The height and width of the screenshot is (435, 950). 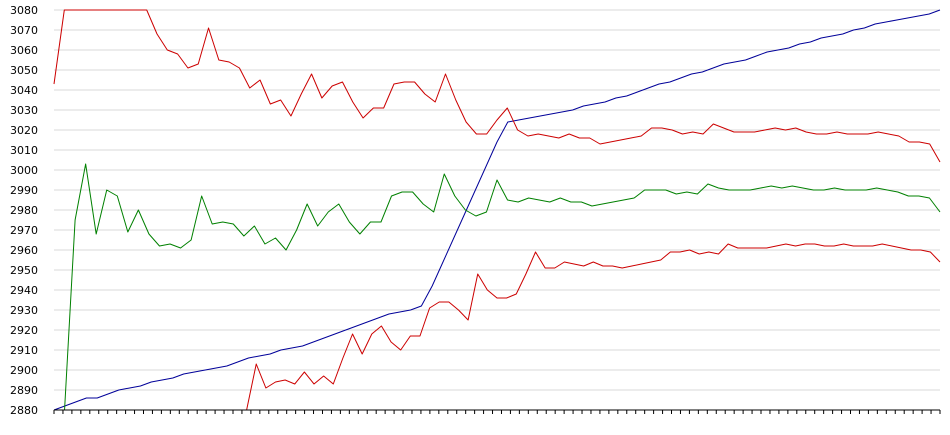 What do you see at coordinates (24, 30) in the screenshot?
I see `y-tick-label: 3070` at bounding box center [24, 30].